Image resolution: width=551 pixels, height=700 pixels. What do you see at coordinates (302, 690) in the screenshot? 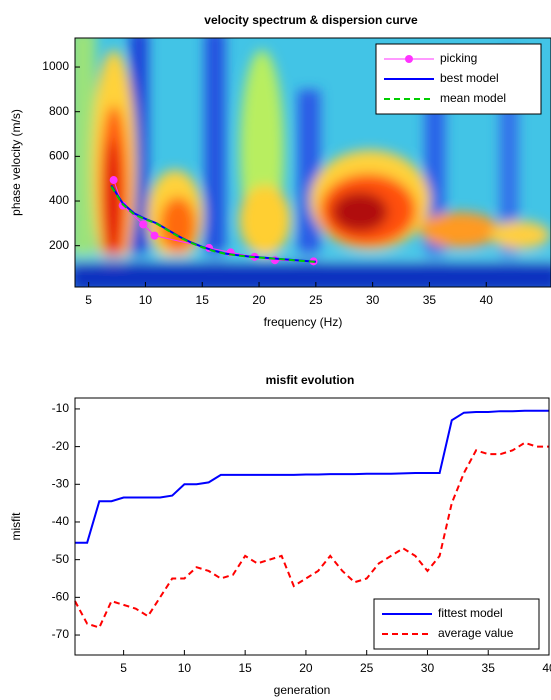
I see `x-axis-label: generation` at bounding box center [302, 690].